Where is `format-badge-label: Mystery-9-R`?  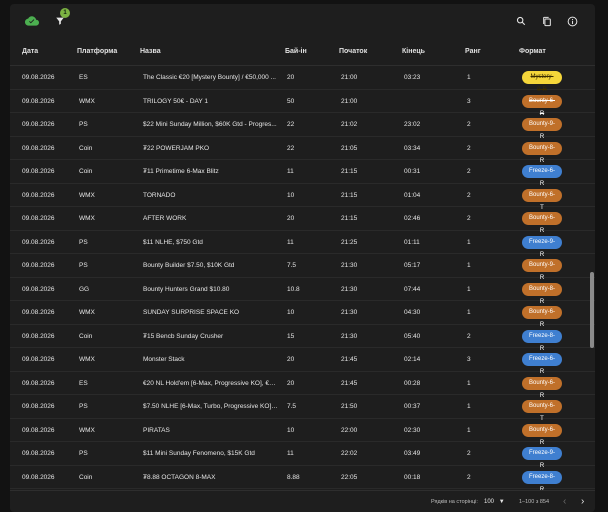
format-badge-label: Mystery-9-R is located at coordinates (542, 83).